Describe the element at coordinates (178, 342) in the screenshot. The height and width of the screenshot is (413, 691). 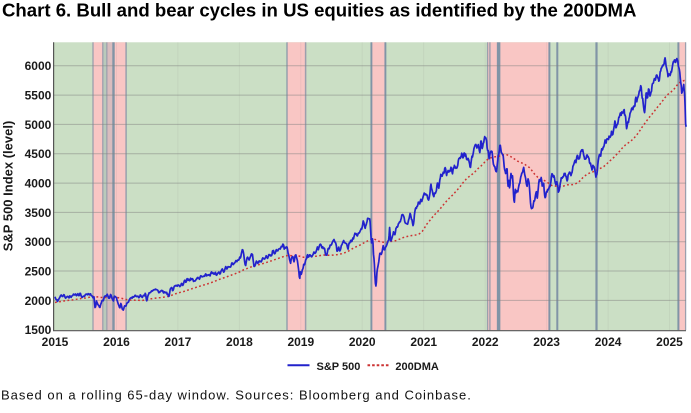
I see `svg-text: 2017` at that location.